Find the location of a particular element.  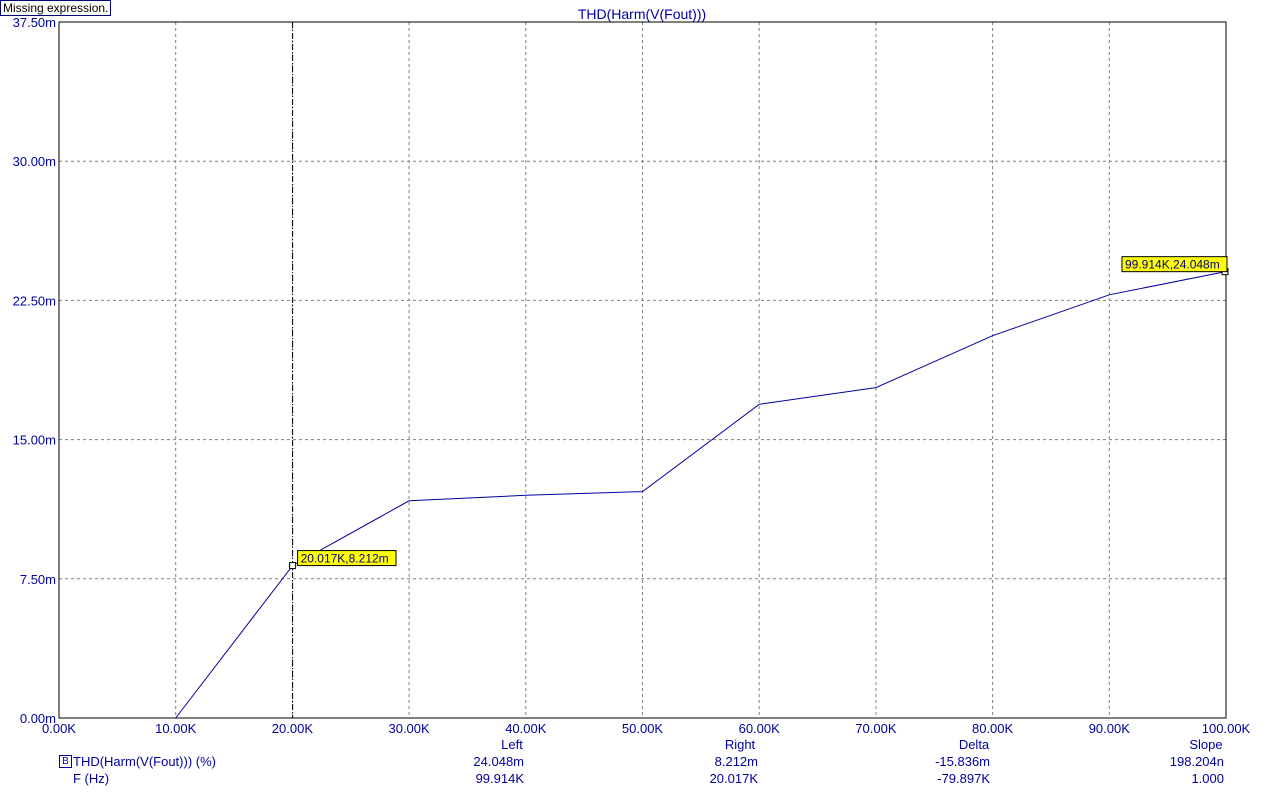

cursor-label: 99.914K,24.048m is located at coordinates (1172, 265).